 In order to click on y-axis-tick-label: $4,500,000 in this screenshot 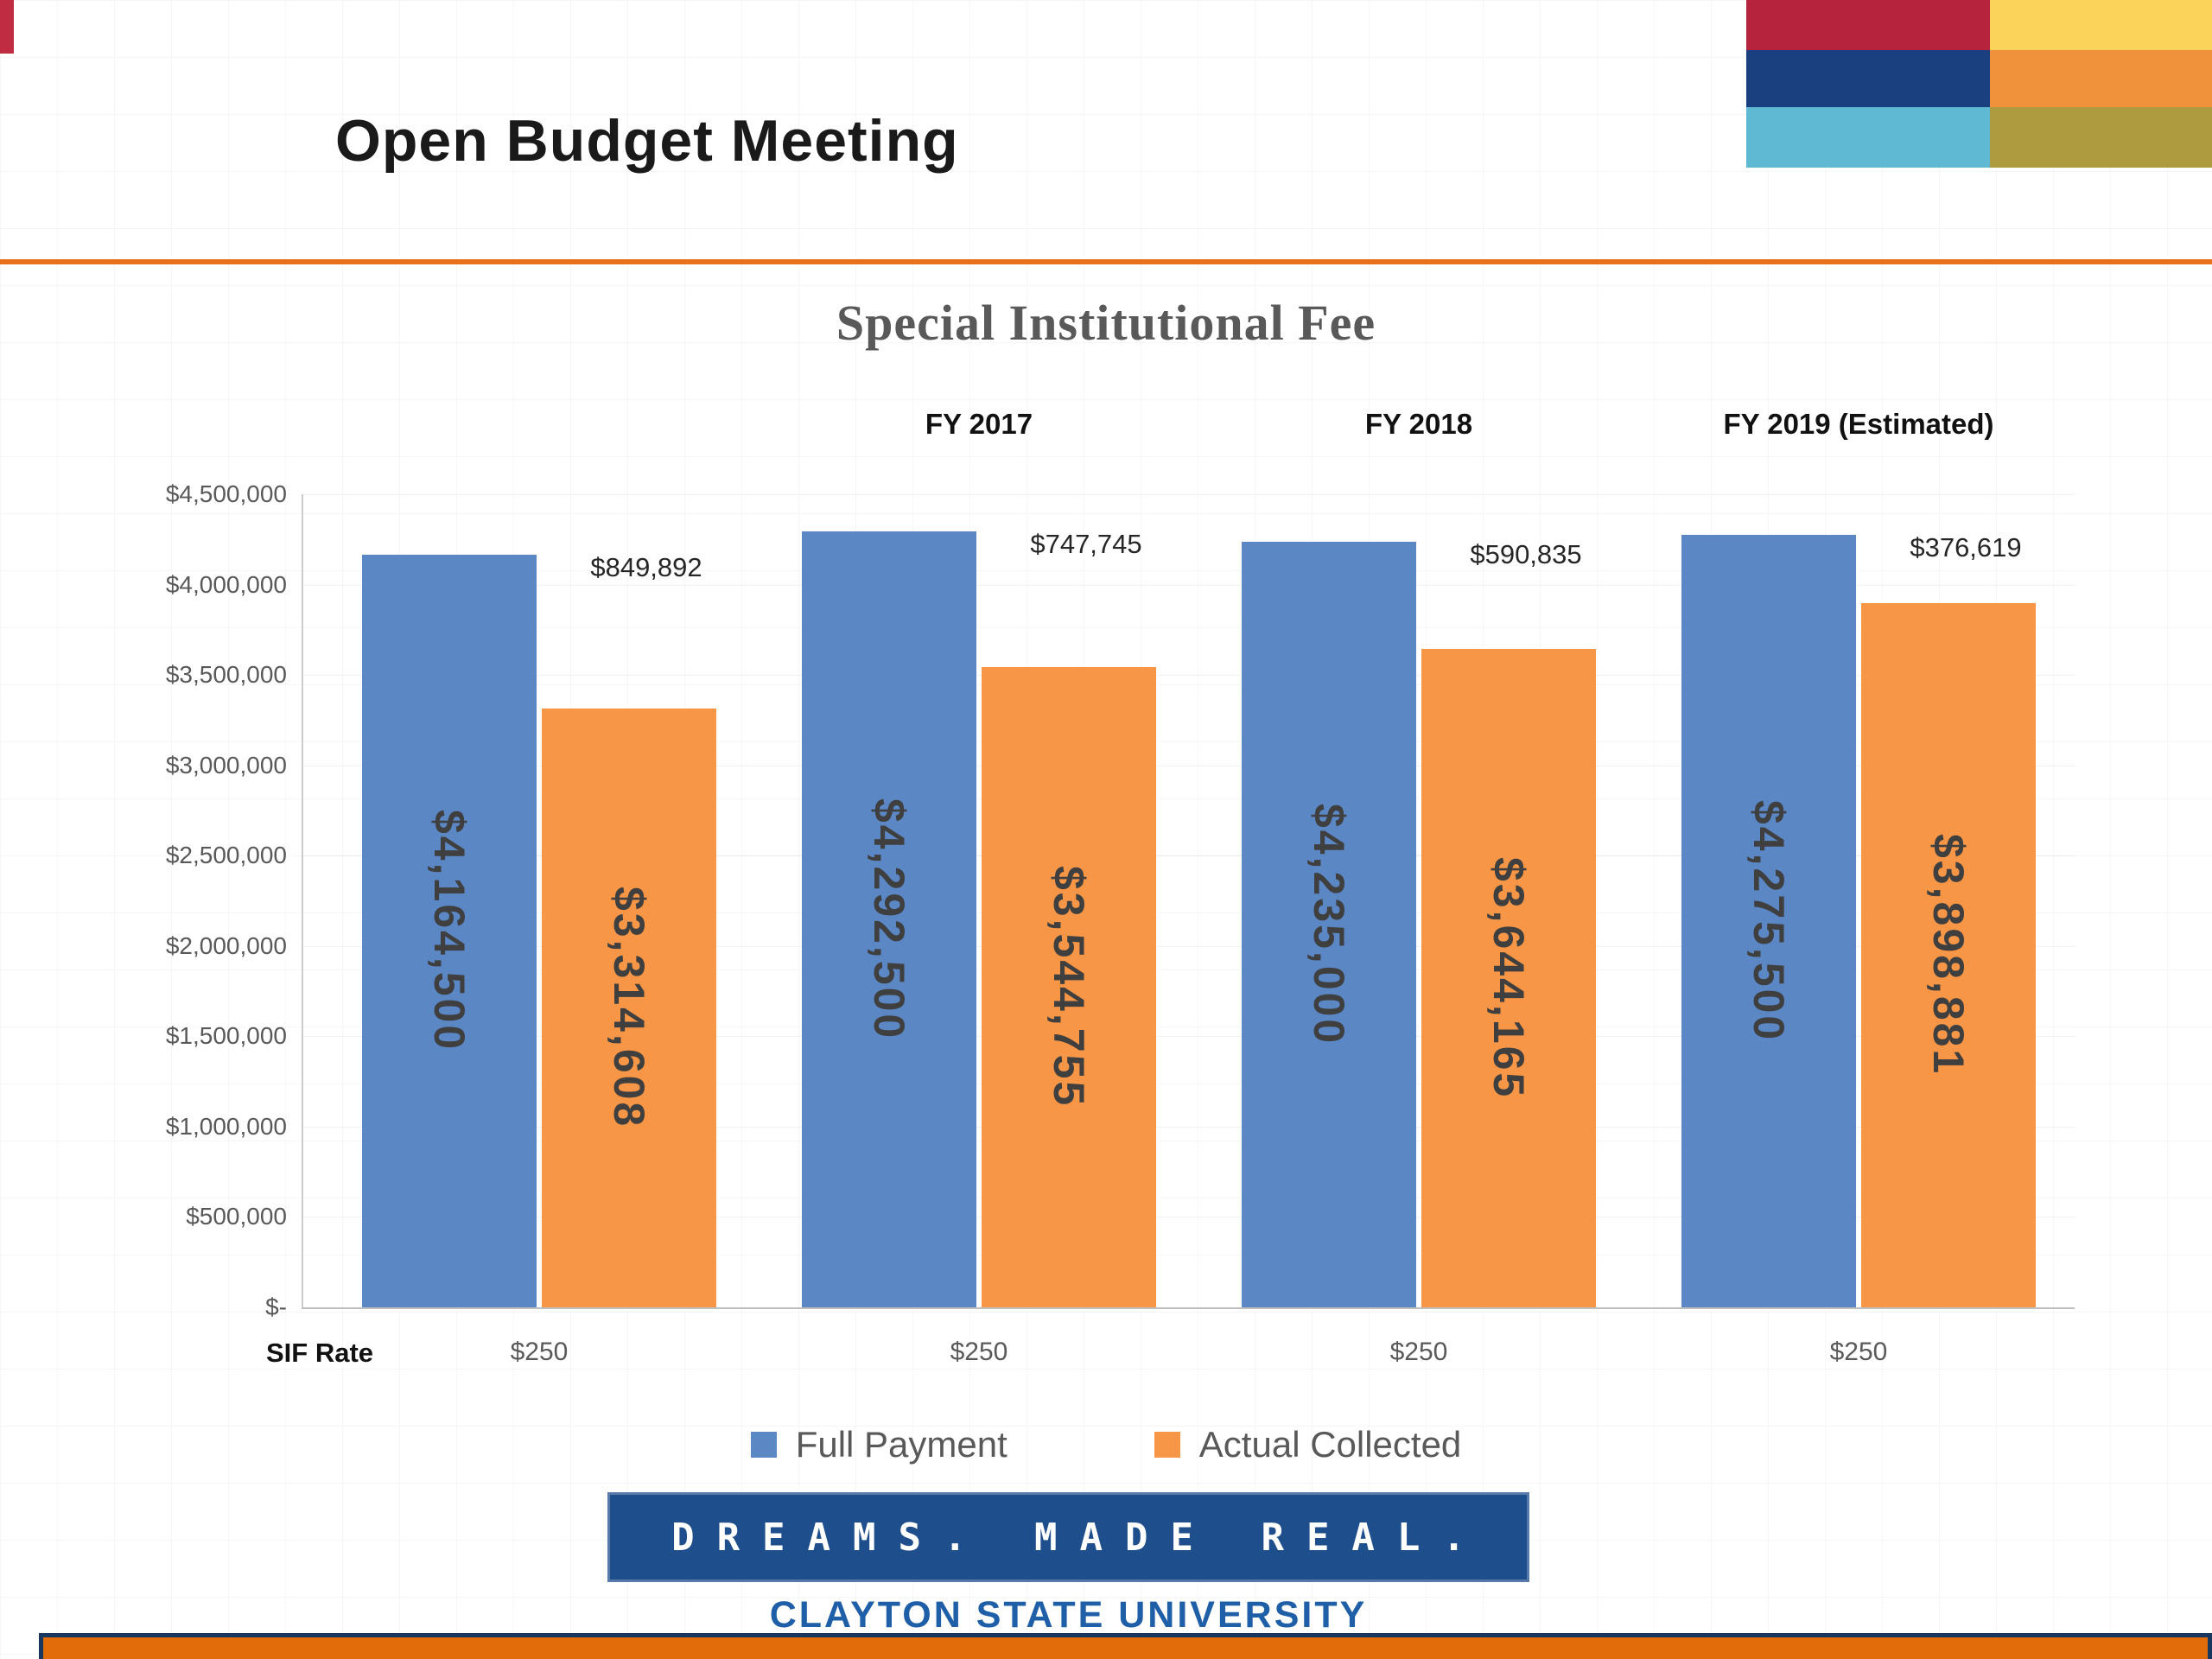, I will do `click(226, 493)`.